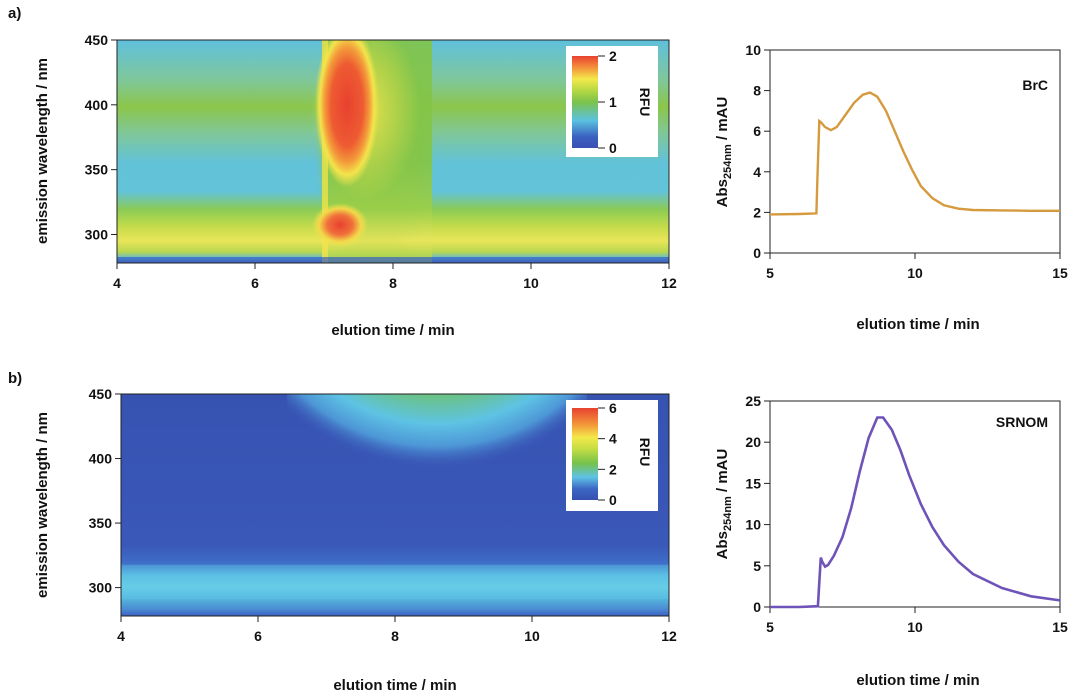 The width and height of the screenshot is (1070, 694). I want to click on heatmap-a-ylabel: emission wavelength / nm, so click(42, 151).